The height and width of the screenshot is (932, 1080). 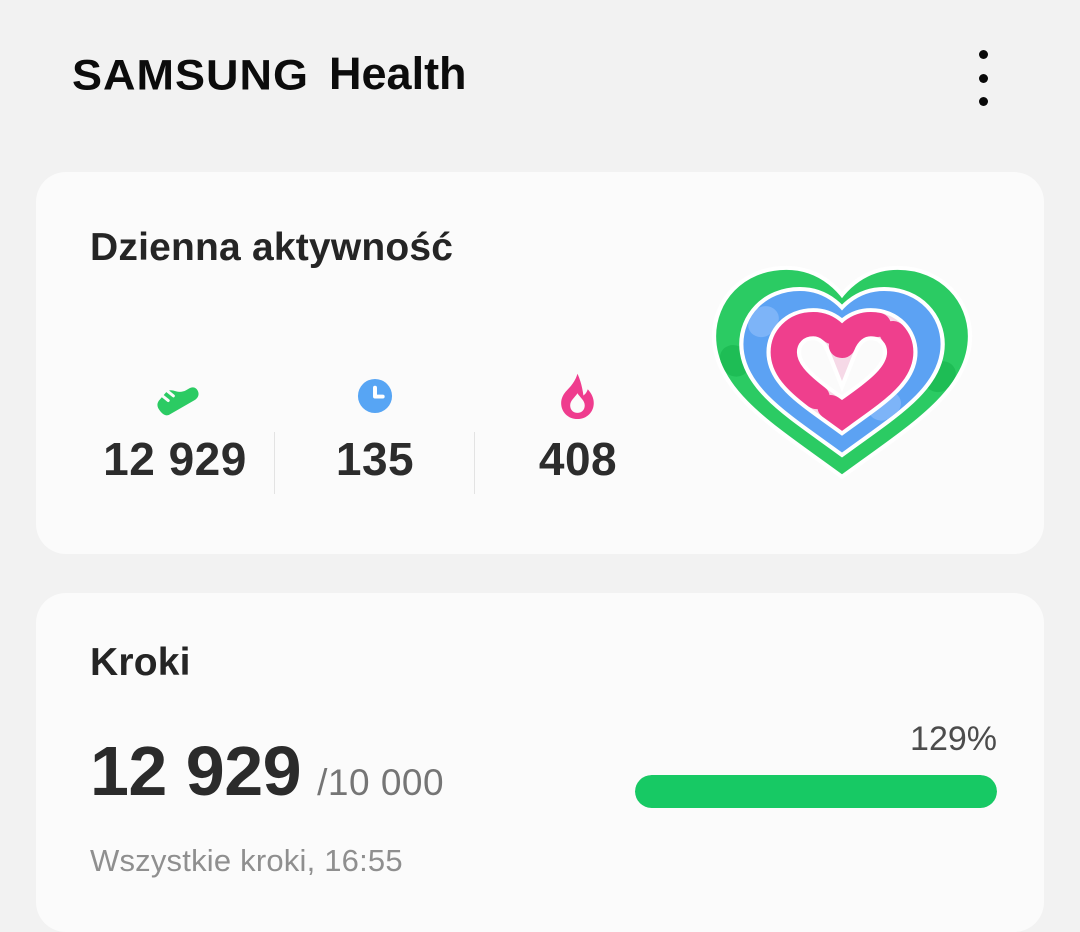 What do you see at coordinates (140, 662) in the screenshot?
I see `steps-title: Kroki` at bounding box center [140, 662].